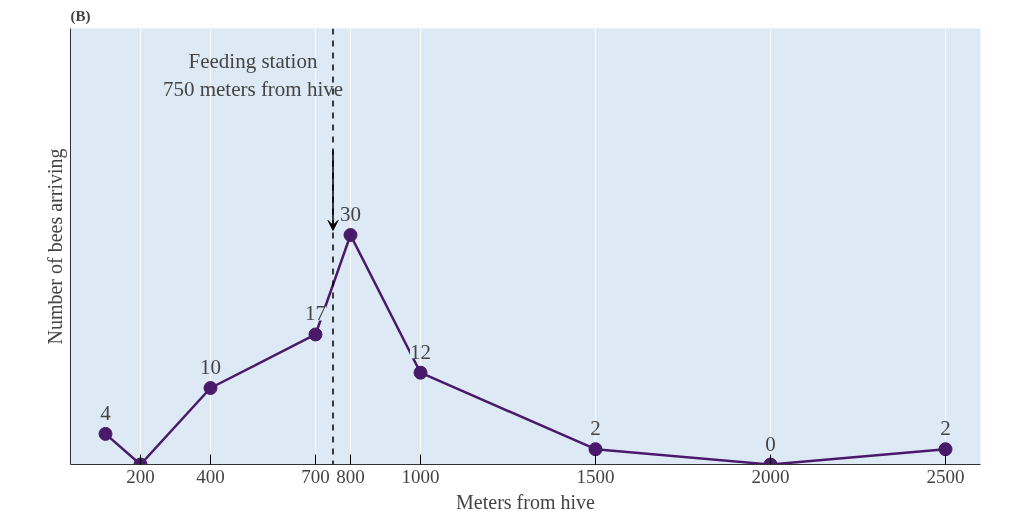  Describe the element at coordinates (350, 214) in the screenshot. I see `data-label: 30` at that location.